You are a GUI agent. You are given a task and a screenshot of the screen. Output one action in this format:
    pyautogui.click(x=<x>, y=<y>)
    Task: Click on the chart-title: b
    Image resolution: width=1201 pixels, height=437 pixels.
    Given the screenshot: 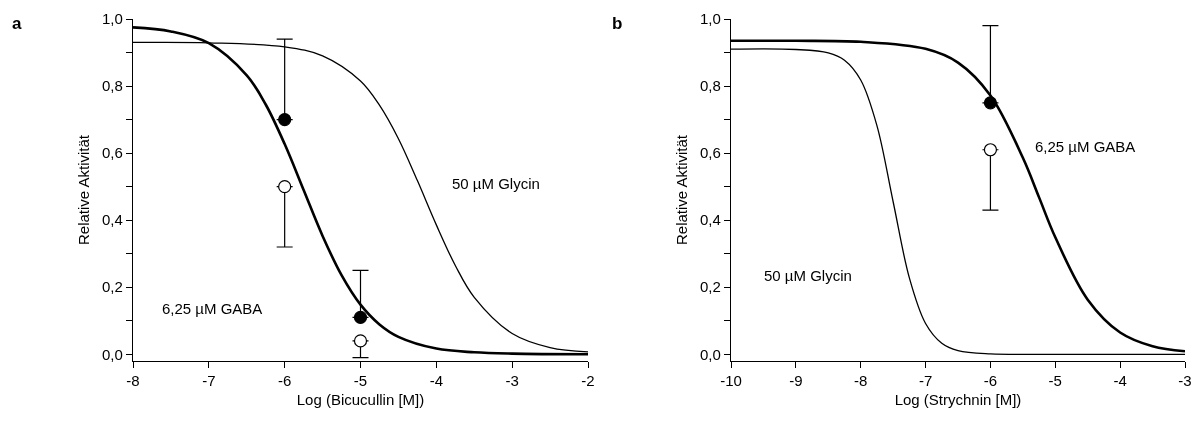 What is the action you would take?
    pyautogui.click(x=617, y=23)
    